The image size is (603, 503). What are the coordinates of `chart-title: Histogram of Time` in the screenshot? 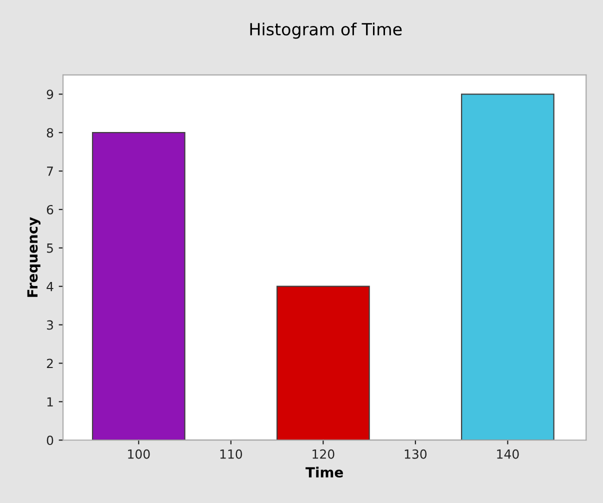 It's located at (326, 30).